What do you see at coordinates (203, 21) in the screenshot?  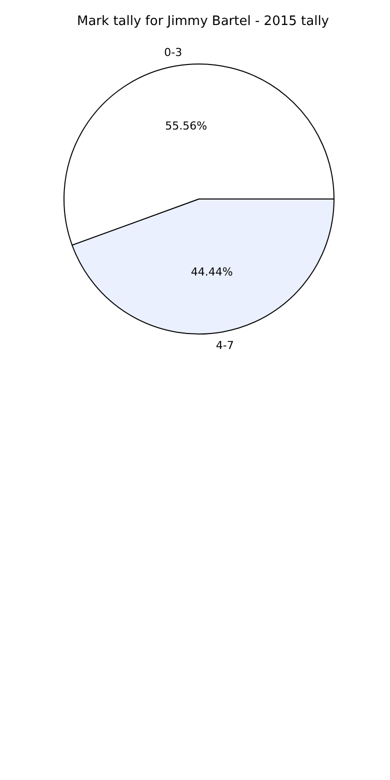 I see `chart-title: Mark tally for Jimmy Bartel - 2015 tally` at bounding box center [203, 21].